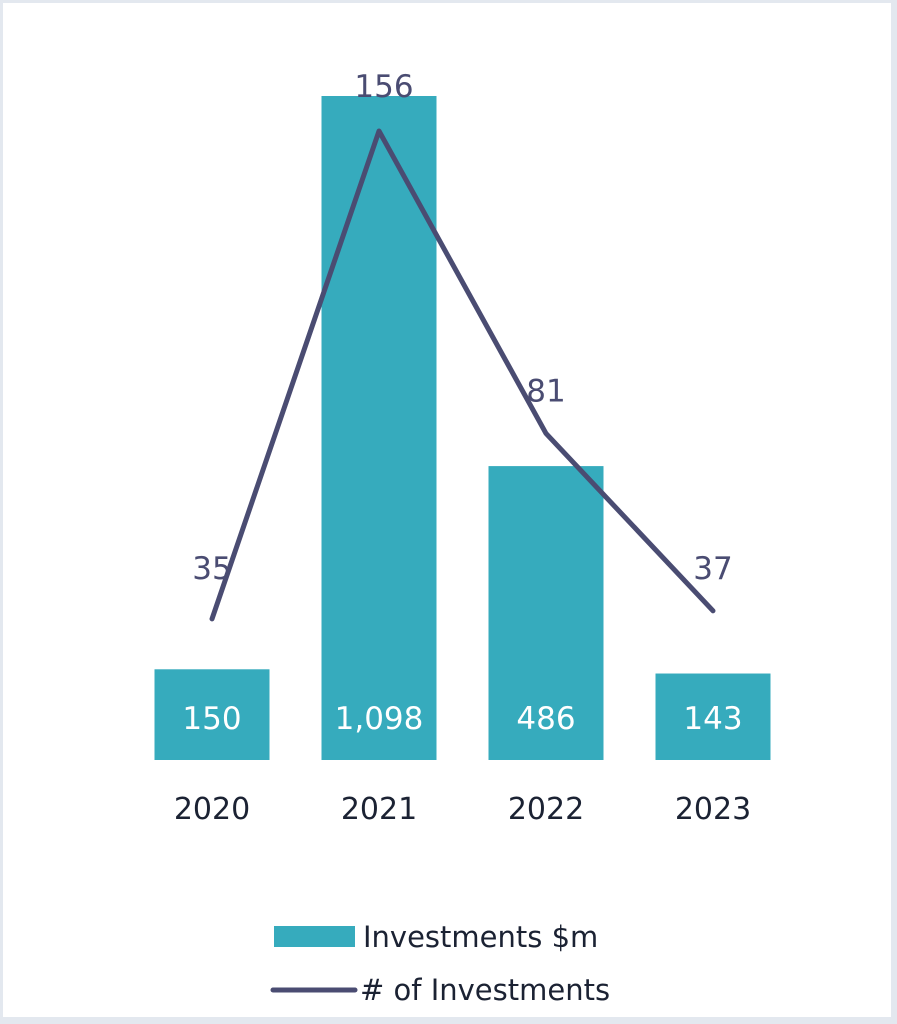 The image size is (897, 1024). What do you see at coordinates (480, 937) in the screenshot?
I see `legend-label-investments-amount: Investments $m` at bounding box center [480, 937].